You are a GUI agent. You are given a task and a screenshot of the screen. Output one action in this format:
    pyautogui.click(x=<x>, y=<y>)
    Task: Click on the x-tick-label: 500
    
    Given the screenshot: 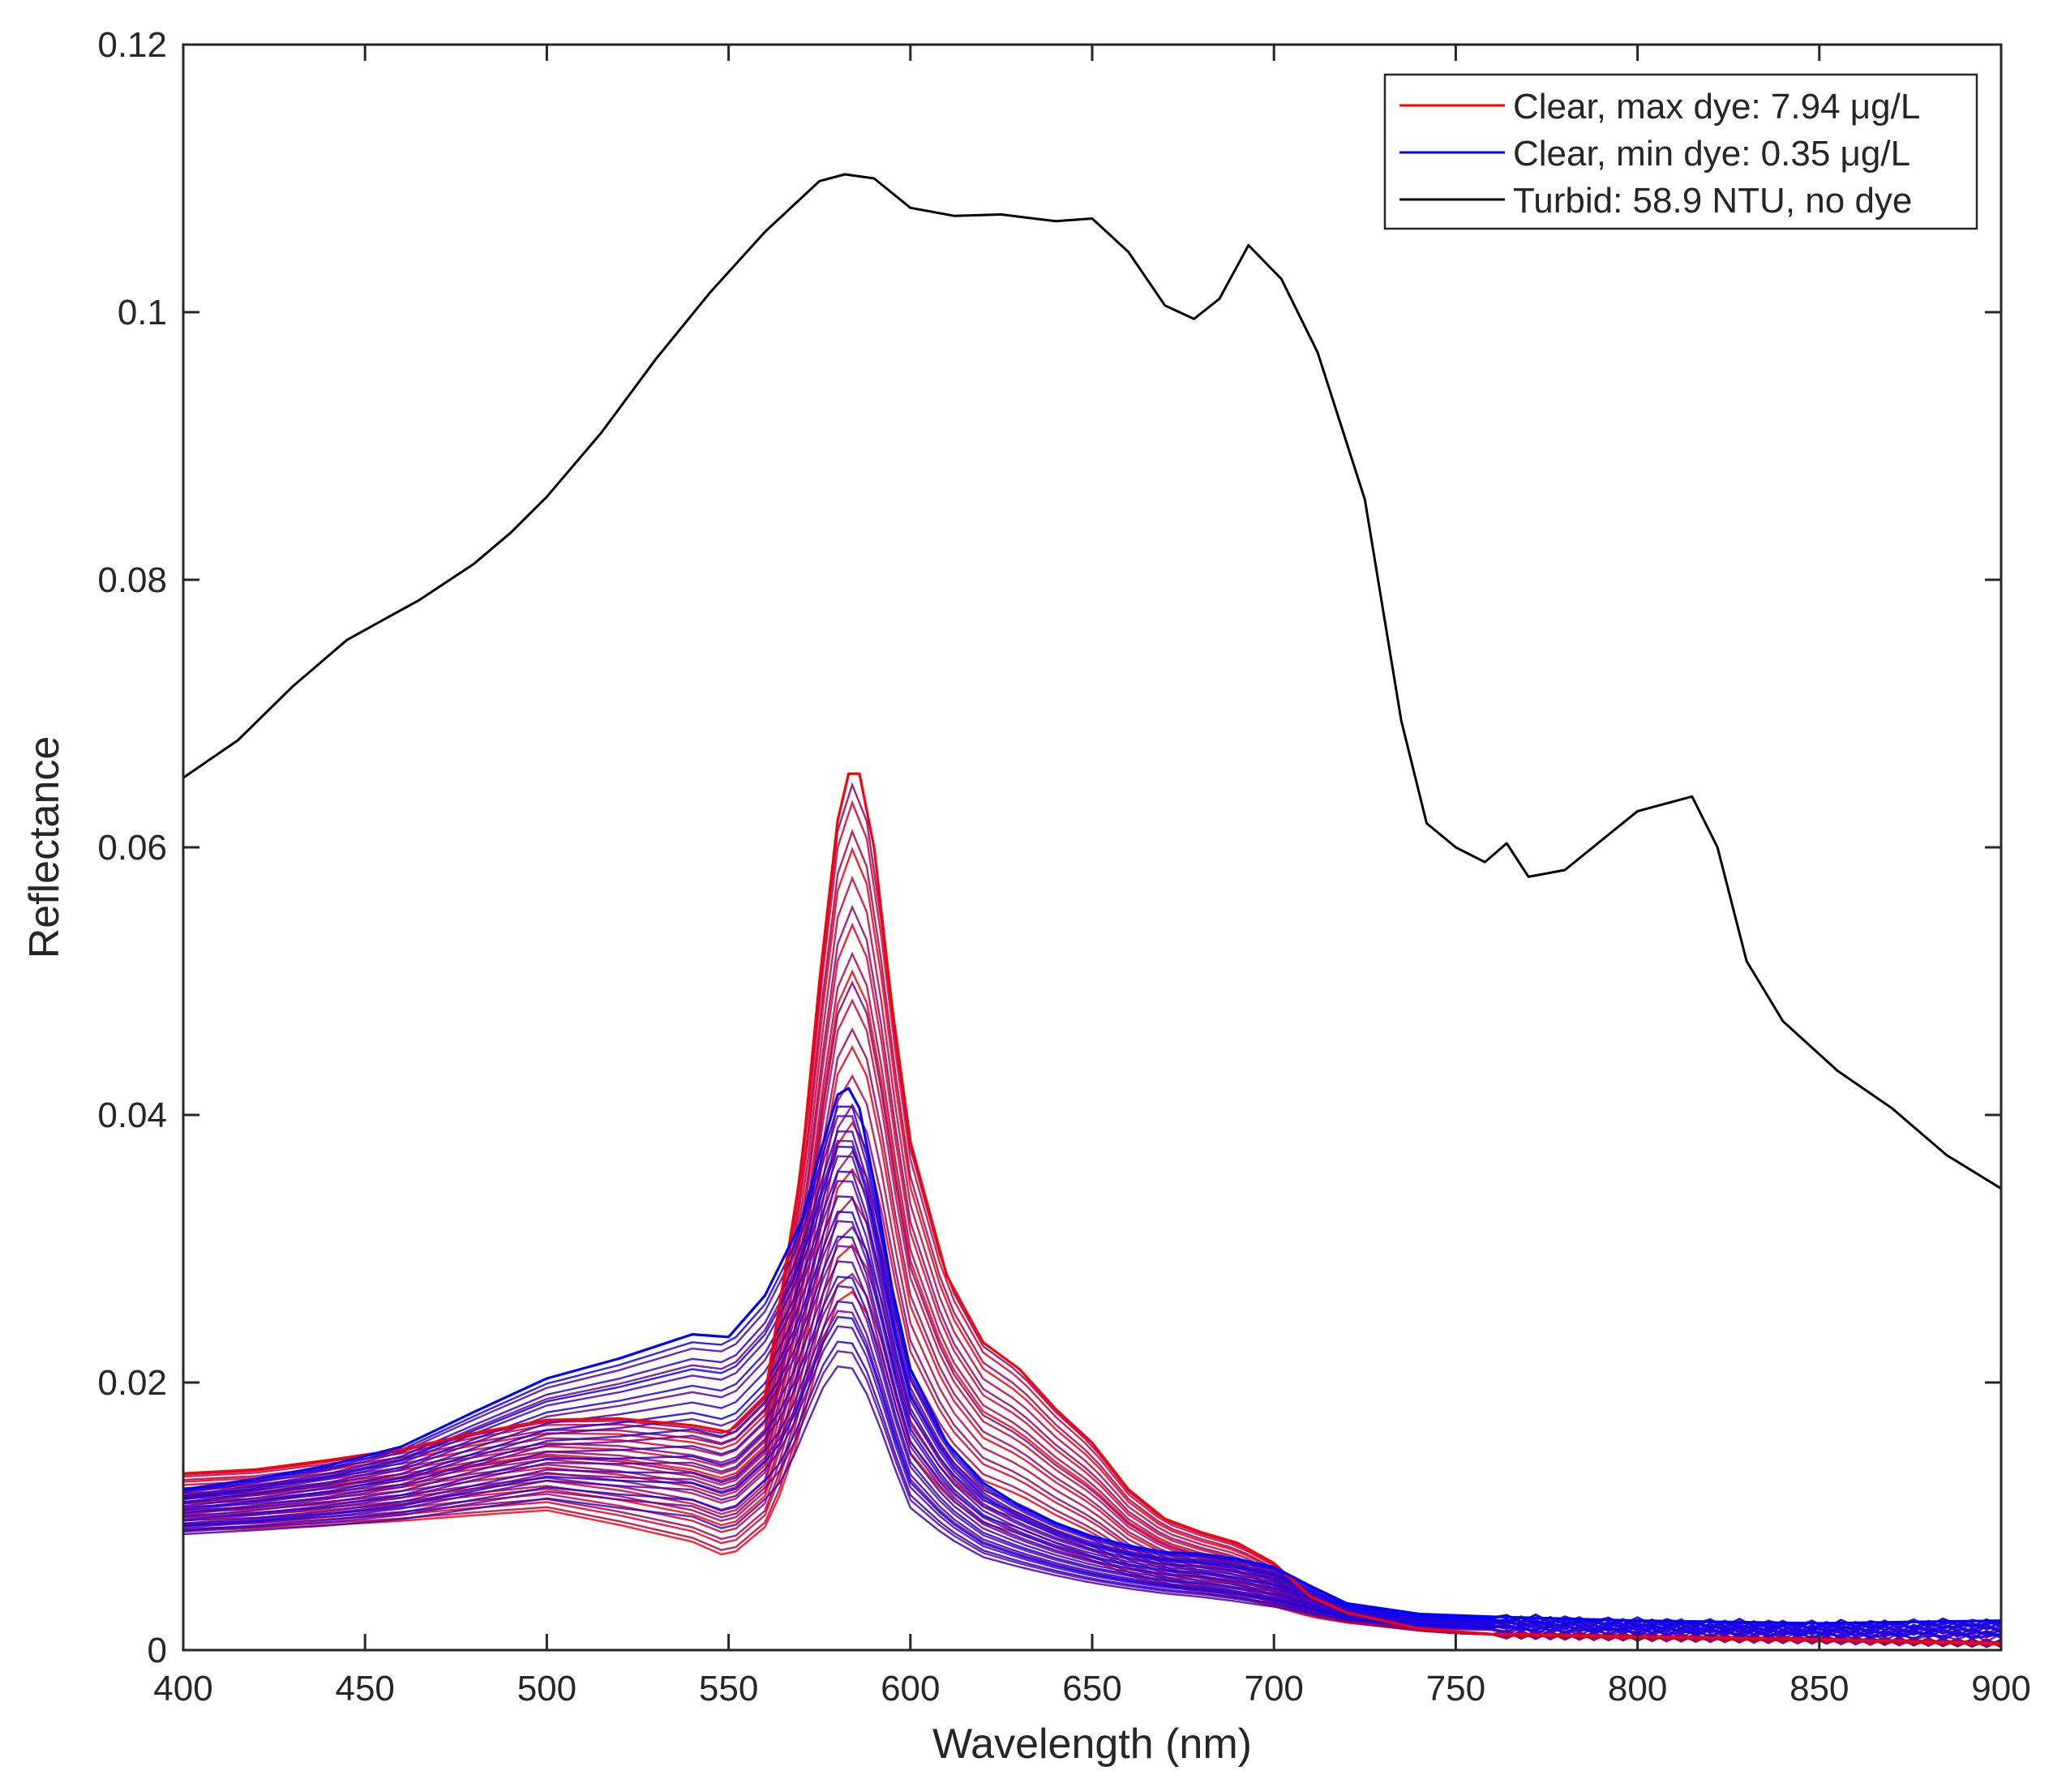 What is the action you would take?
    pyautogui.click(x=547, y=1689)
    